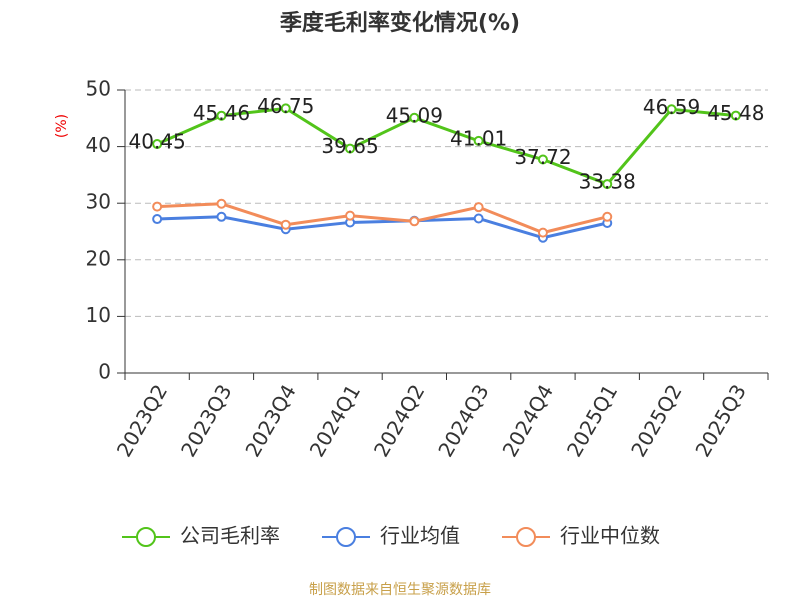 The height and width of the screenshot is (600, 800). What do you see at coordinates (98, 89) in the screenshot?
I see `y-tick-label: 50` at bounding box center [98, 89].